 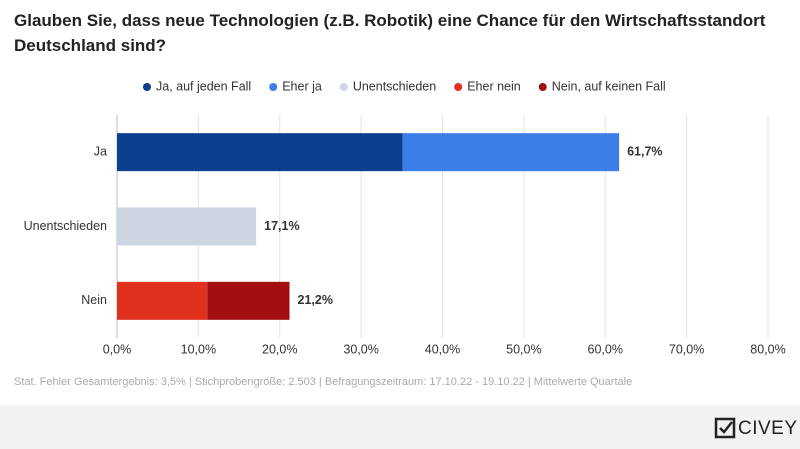 What do you see at coordinates (768, 428) in the screenshot?
I see `brand: CIVEY` at bounding box center [768, 428].